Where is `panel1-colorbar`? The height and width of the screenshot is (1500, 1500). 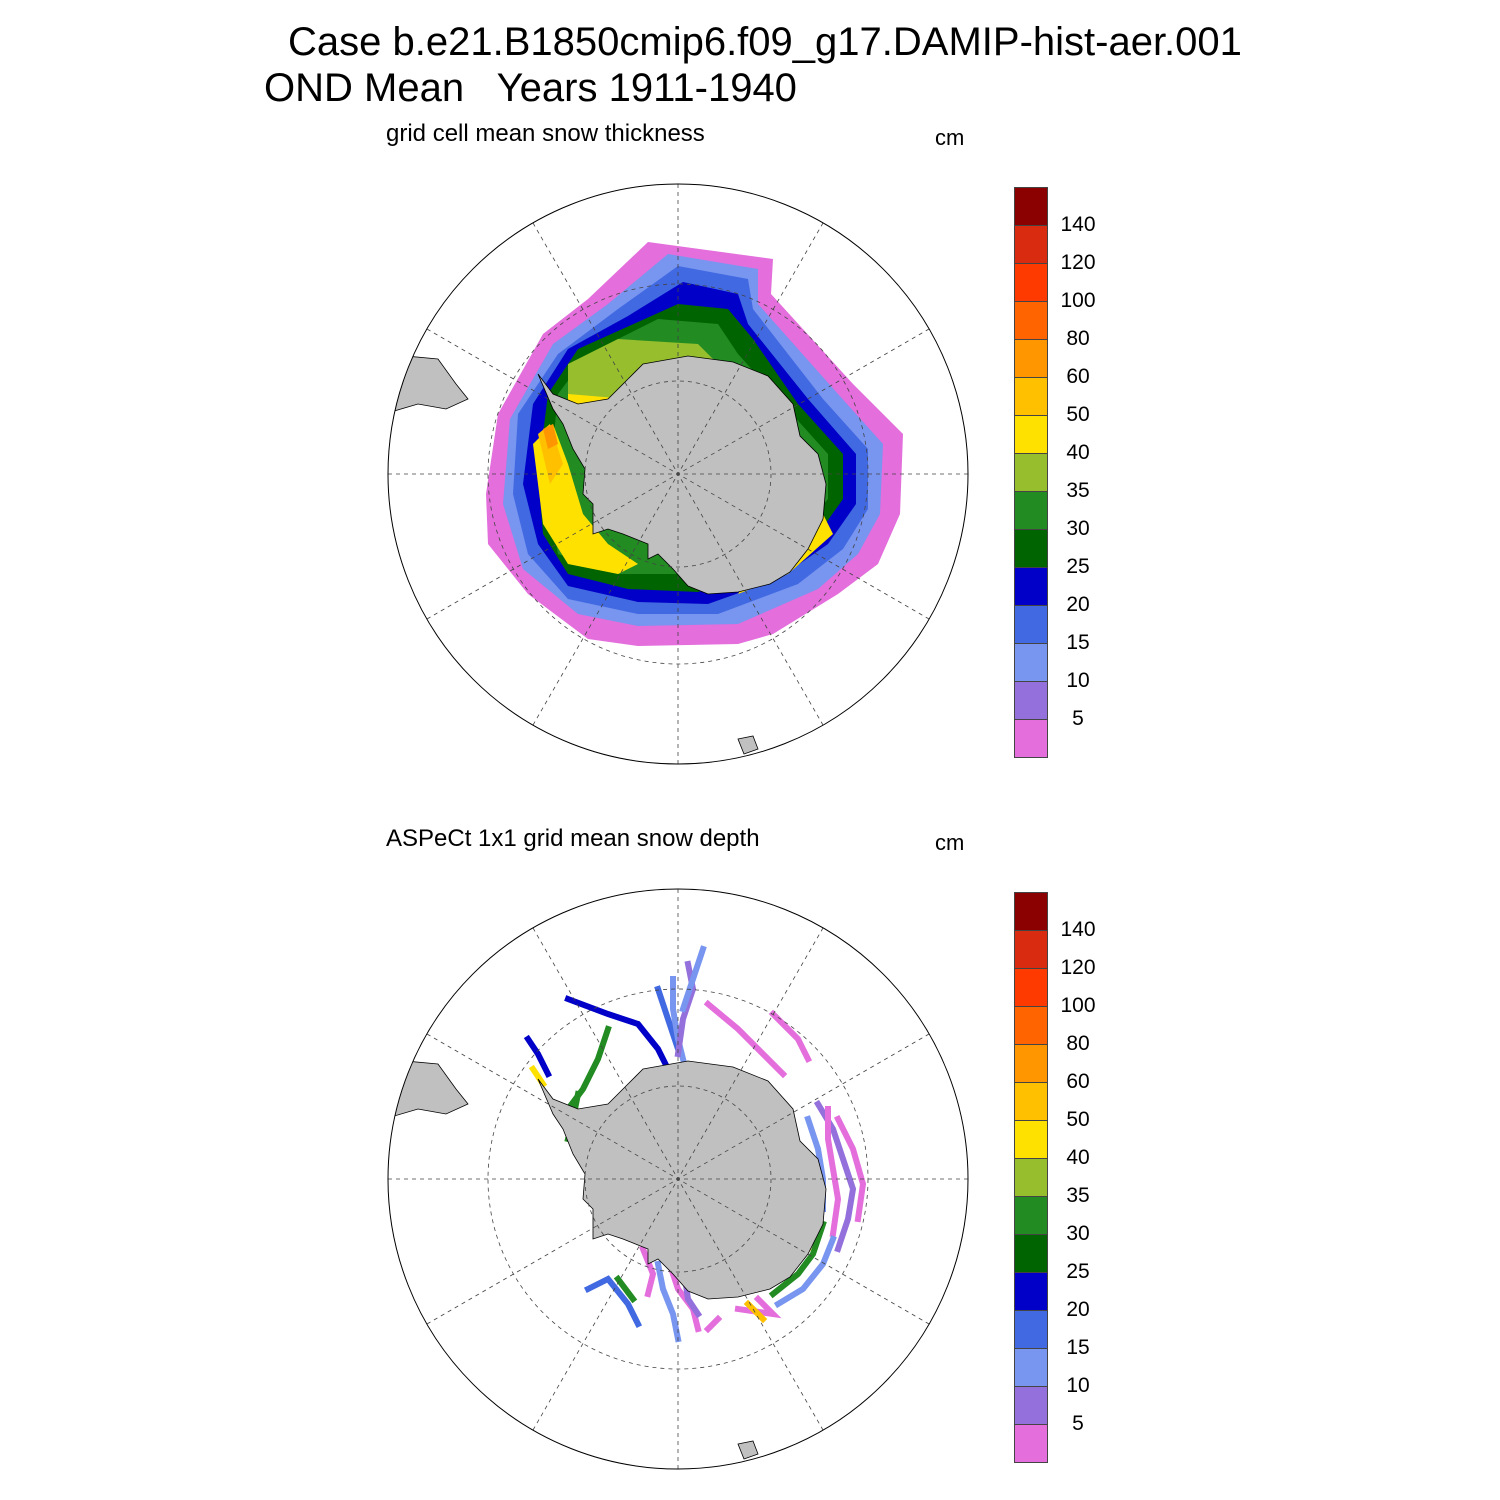 panel1-colorbar is located at coordinates (1032, 472).